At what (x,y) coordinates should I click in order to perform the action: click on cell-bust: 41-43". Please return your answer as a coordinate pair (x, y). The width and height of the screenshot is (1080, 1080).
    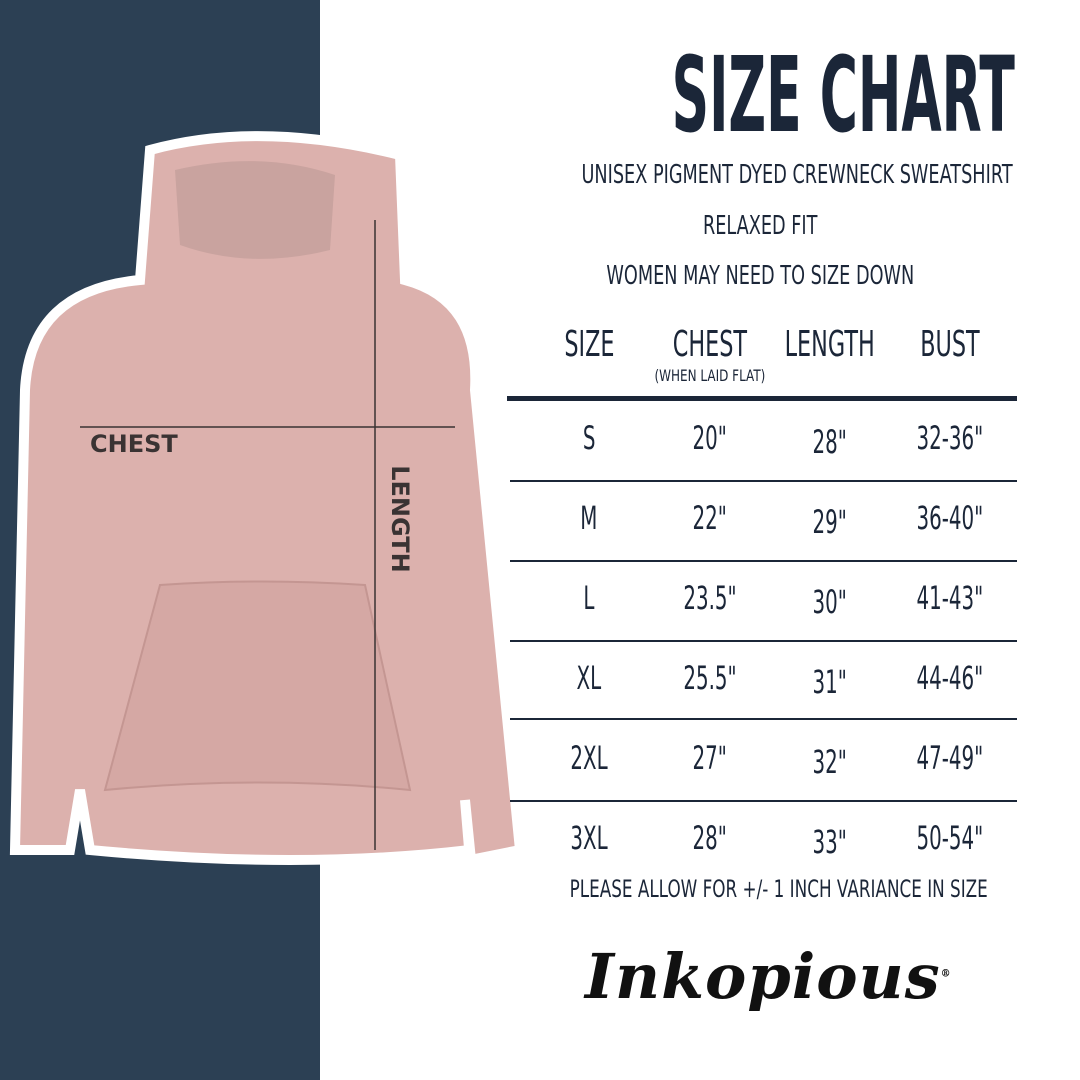
    Looking at the image, I should click on (950, 598).